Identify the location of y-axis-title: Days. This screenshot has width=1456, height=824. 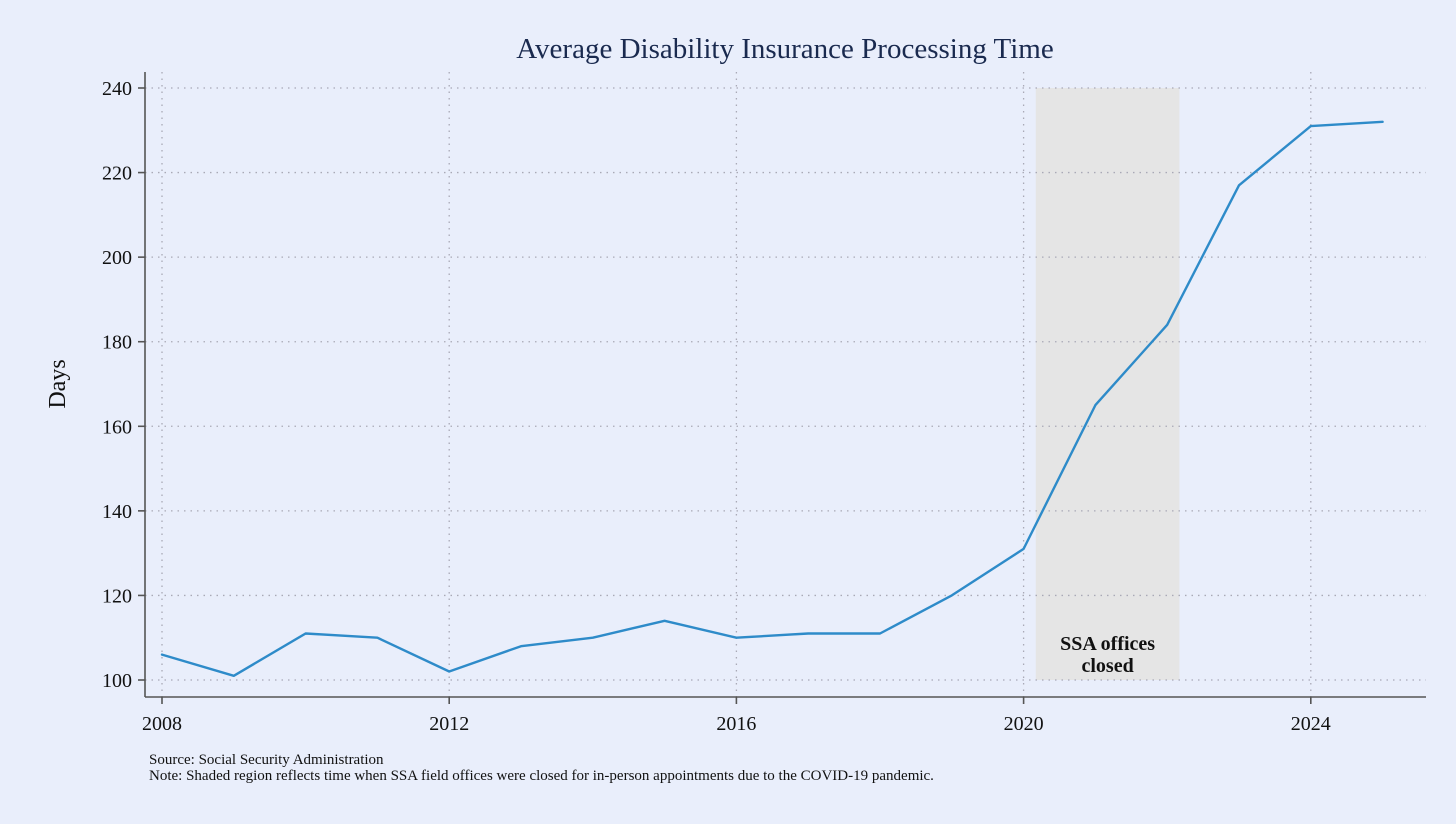
(58, 383).